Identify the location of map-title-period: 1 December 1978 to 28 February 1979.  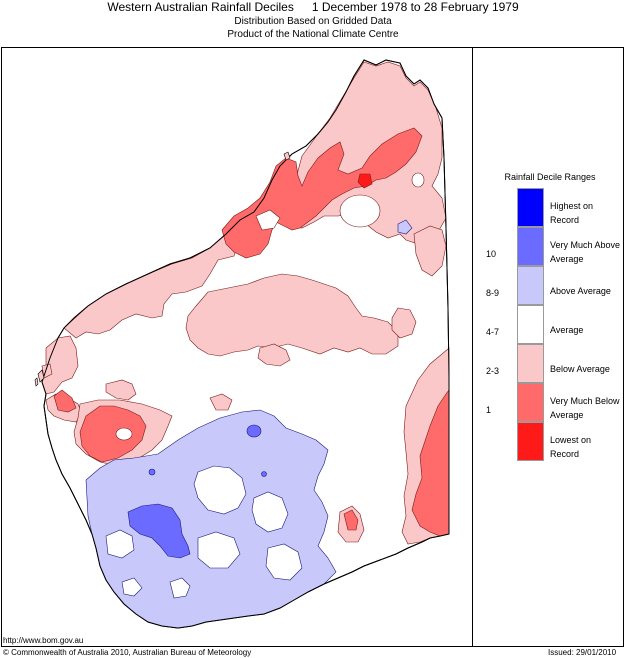
(415, 7).